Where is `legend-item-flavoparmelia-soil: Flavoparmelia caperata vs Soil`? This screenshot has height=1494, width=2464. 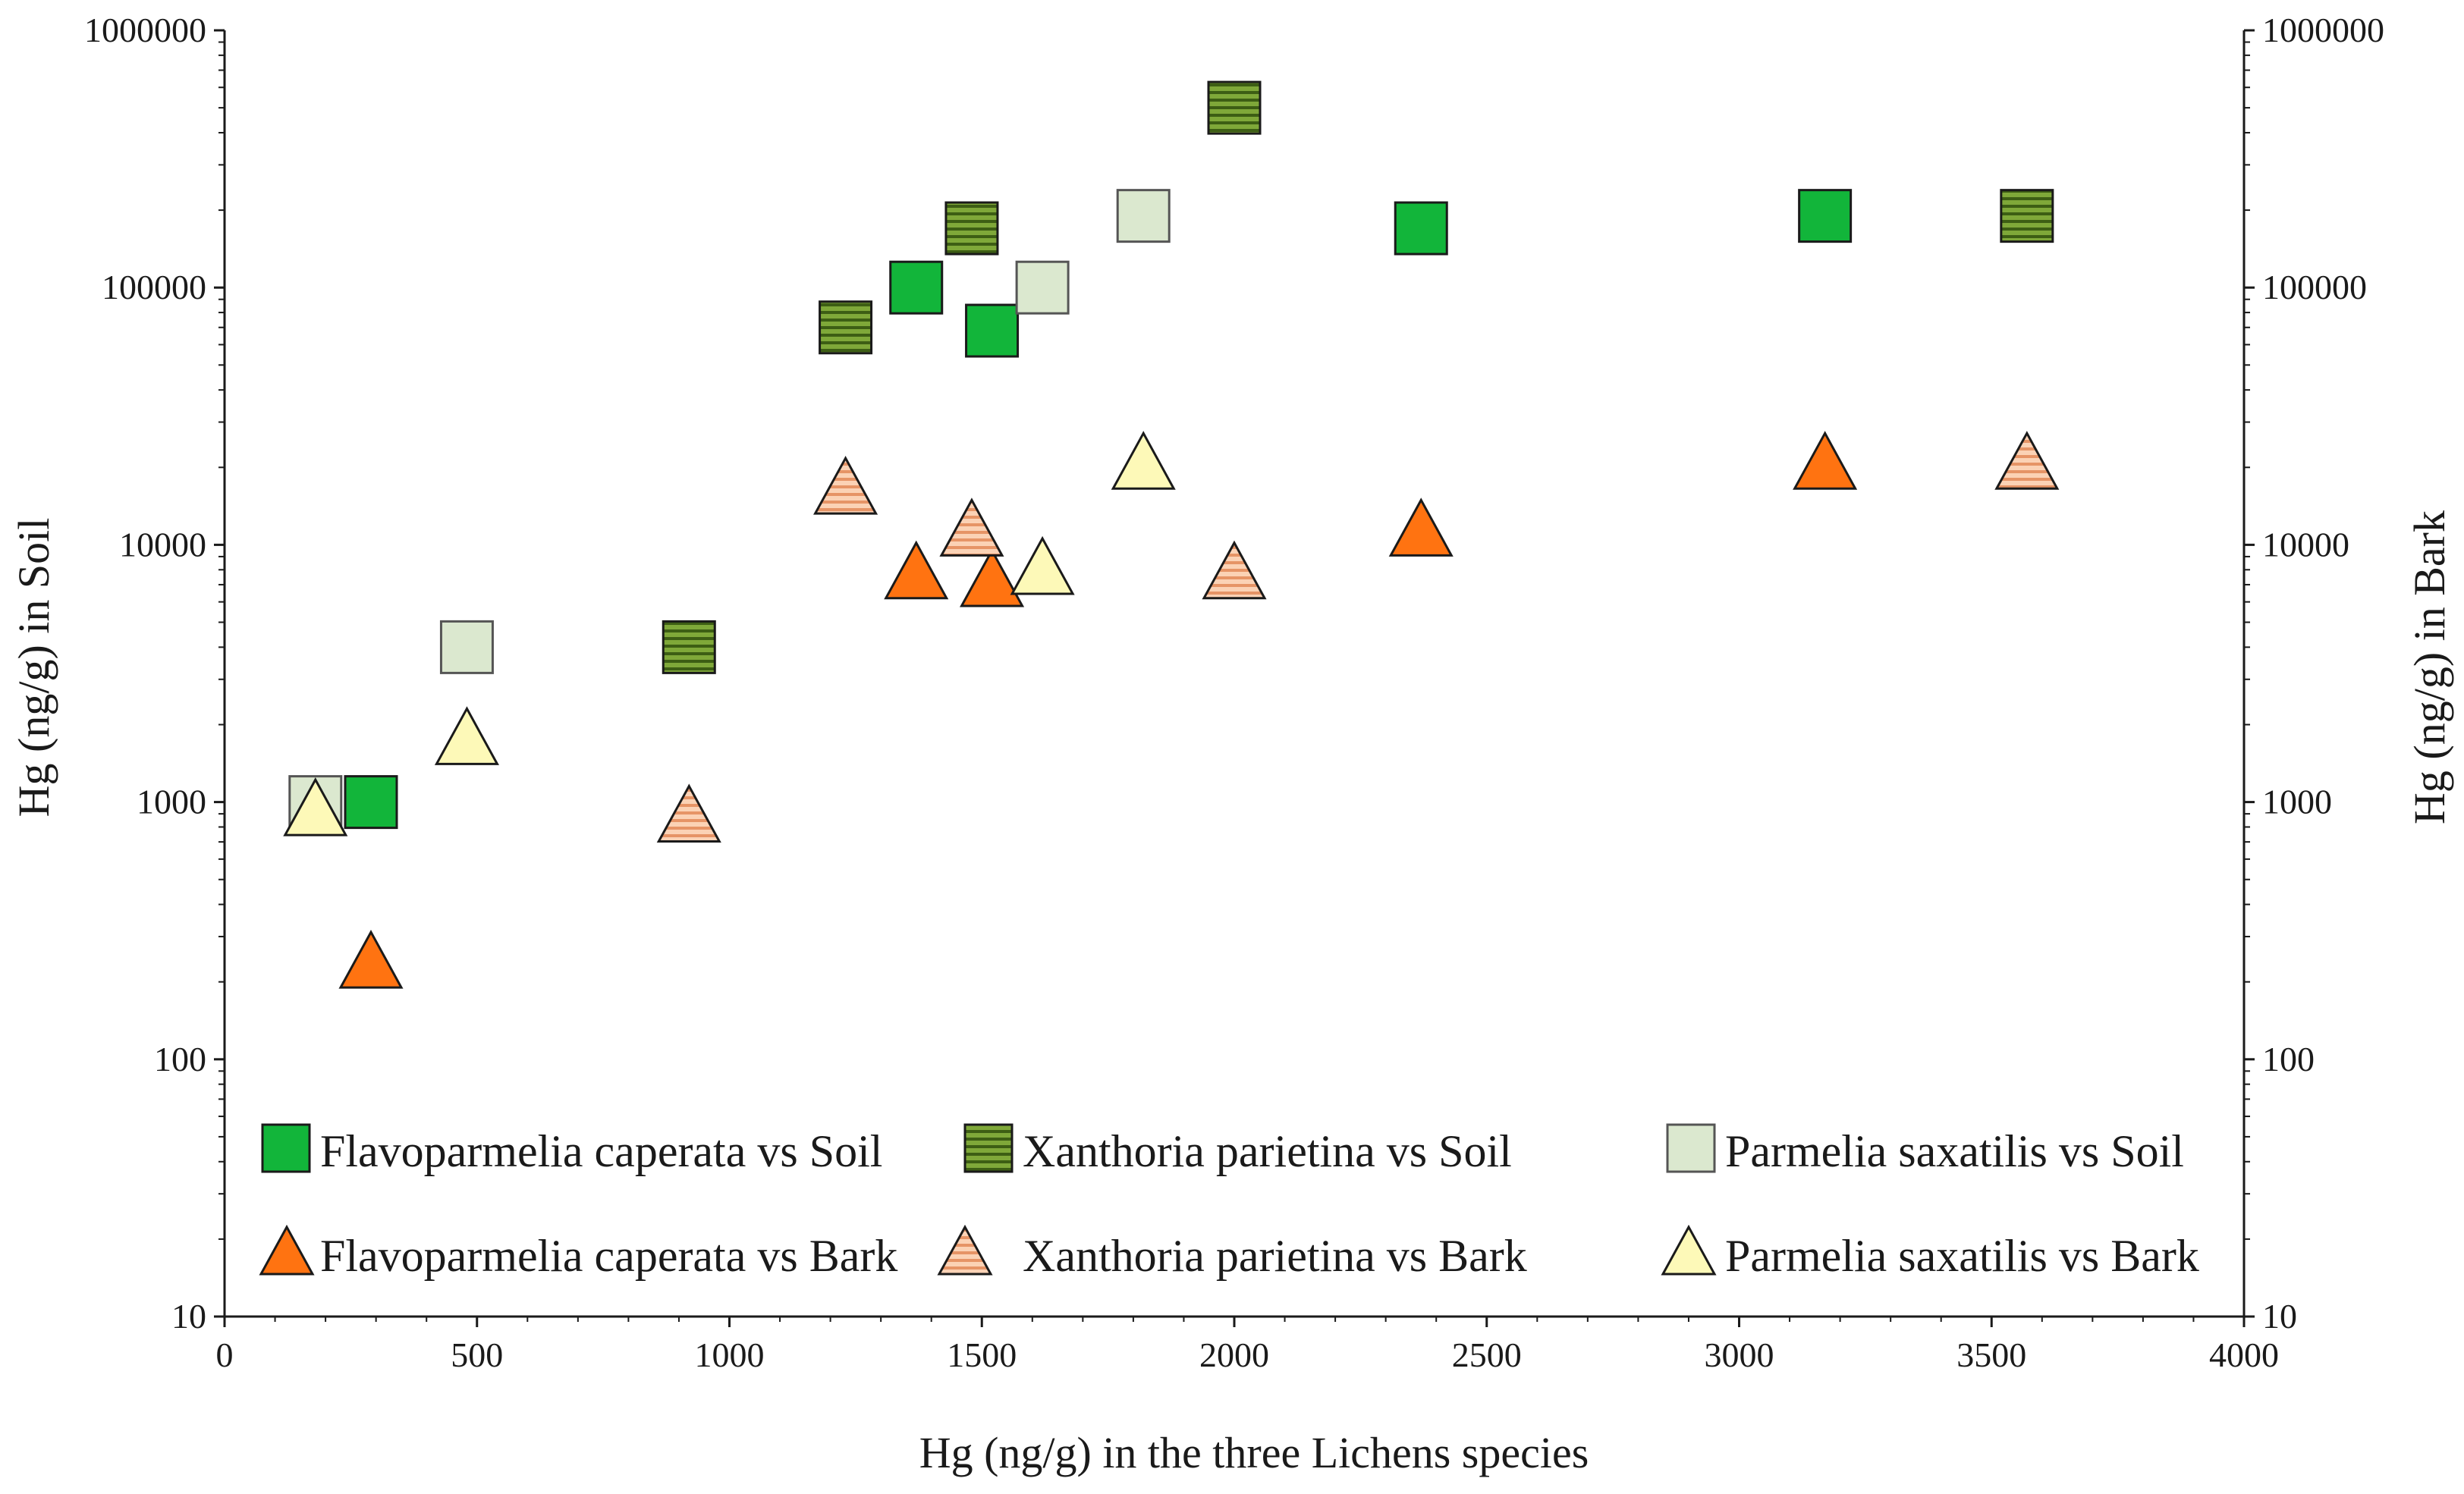 legend-item-flavoparmelia-soil: Flavoparmelia caperata vs Soil is located at coordinates (571, 1149).